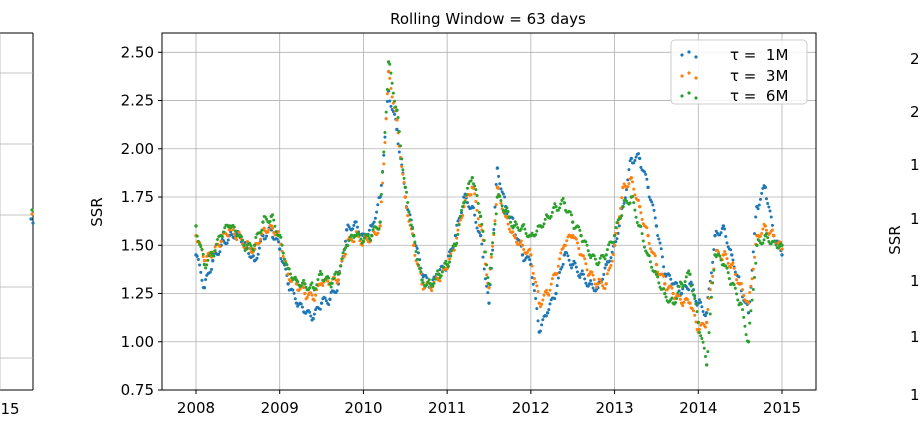  What do you see at coordinates (489, 403) in the screenshot?
I see `x-axis-ticks: 2008 2009 2010 2011 2012 2013 2014 2015` at bounding box center [489, 403].